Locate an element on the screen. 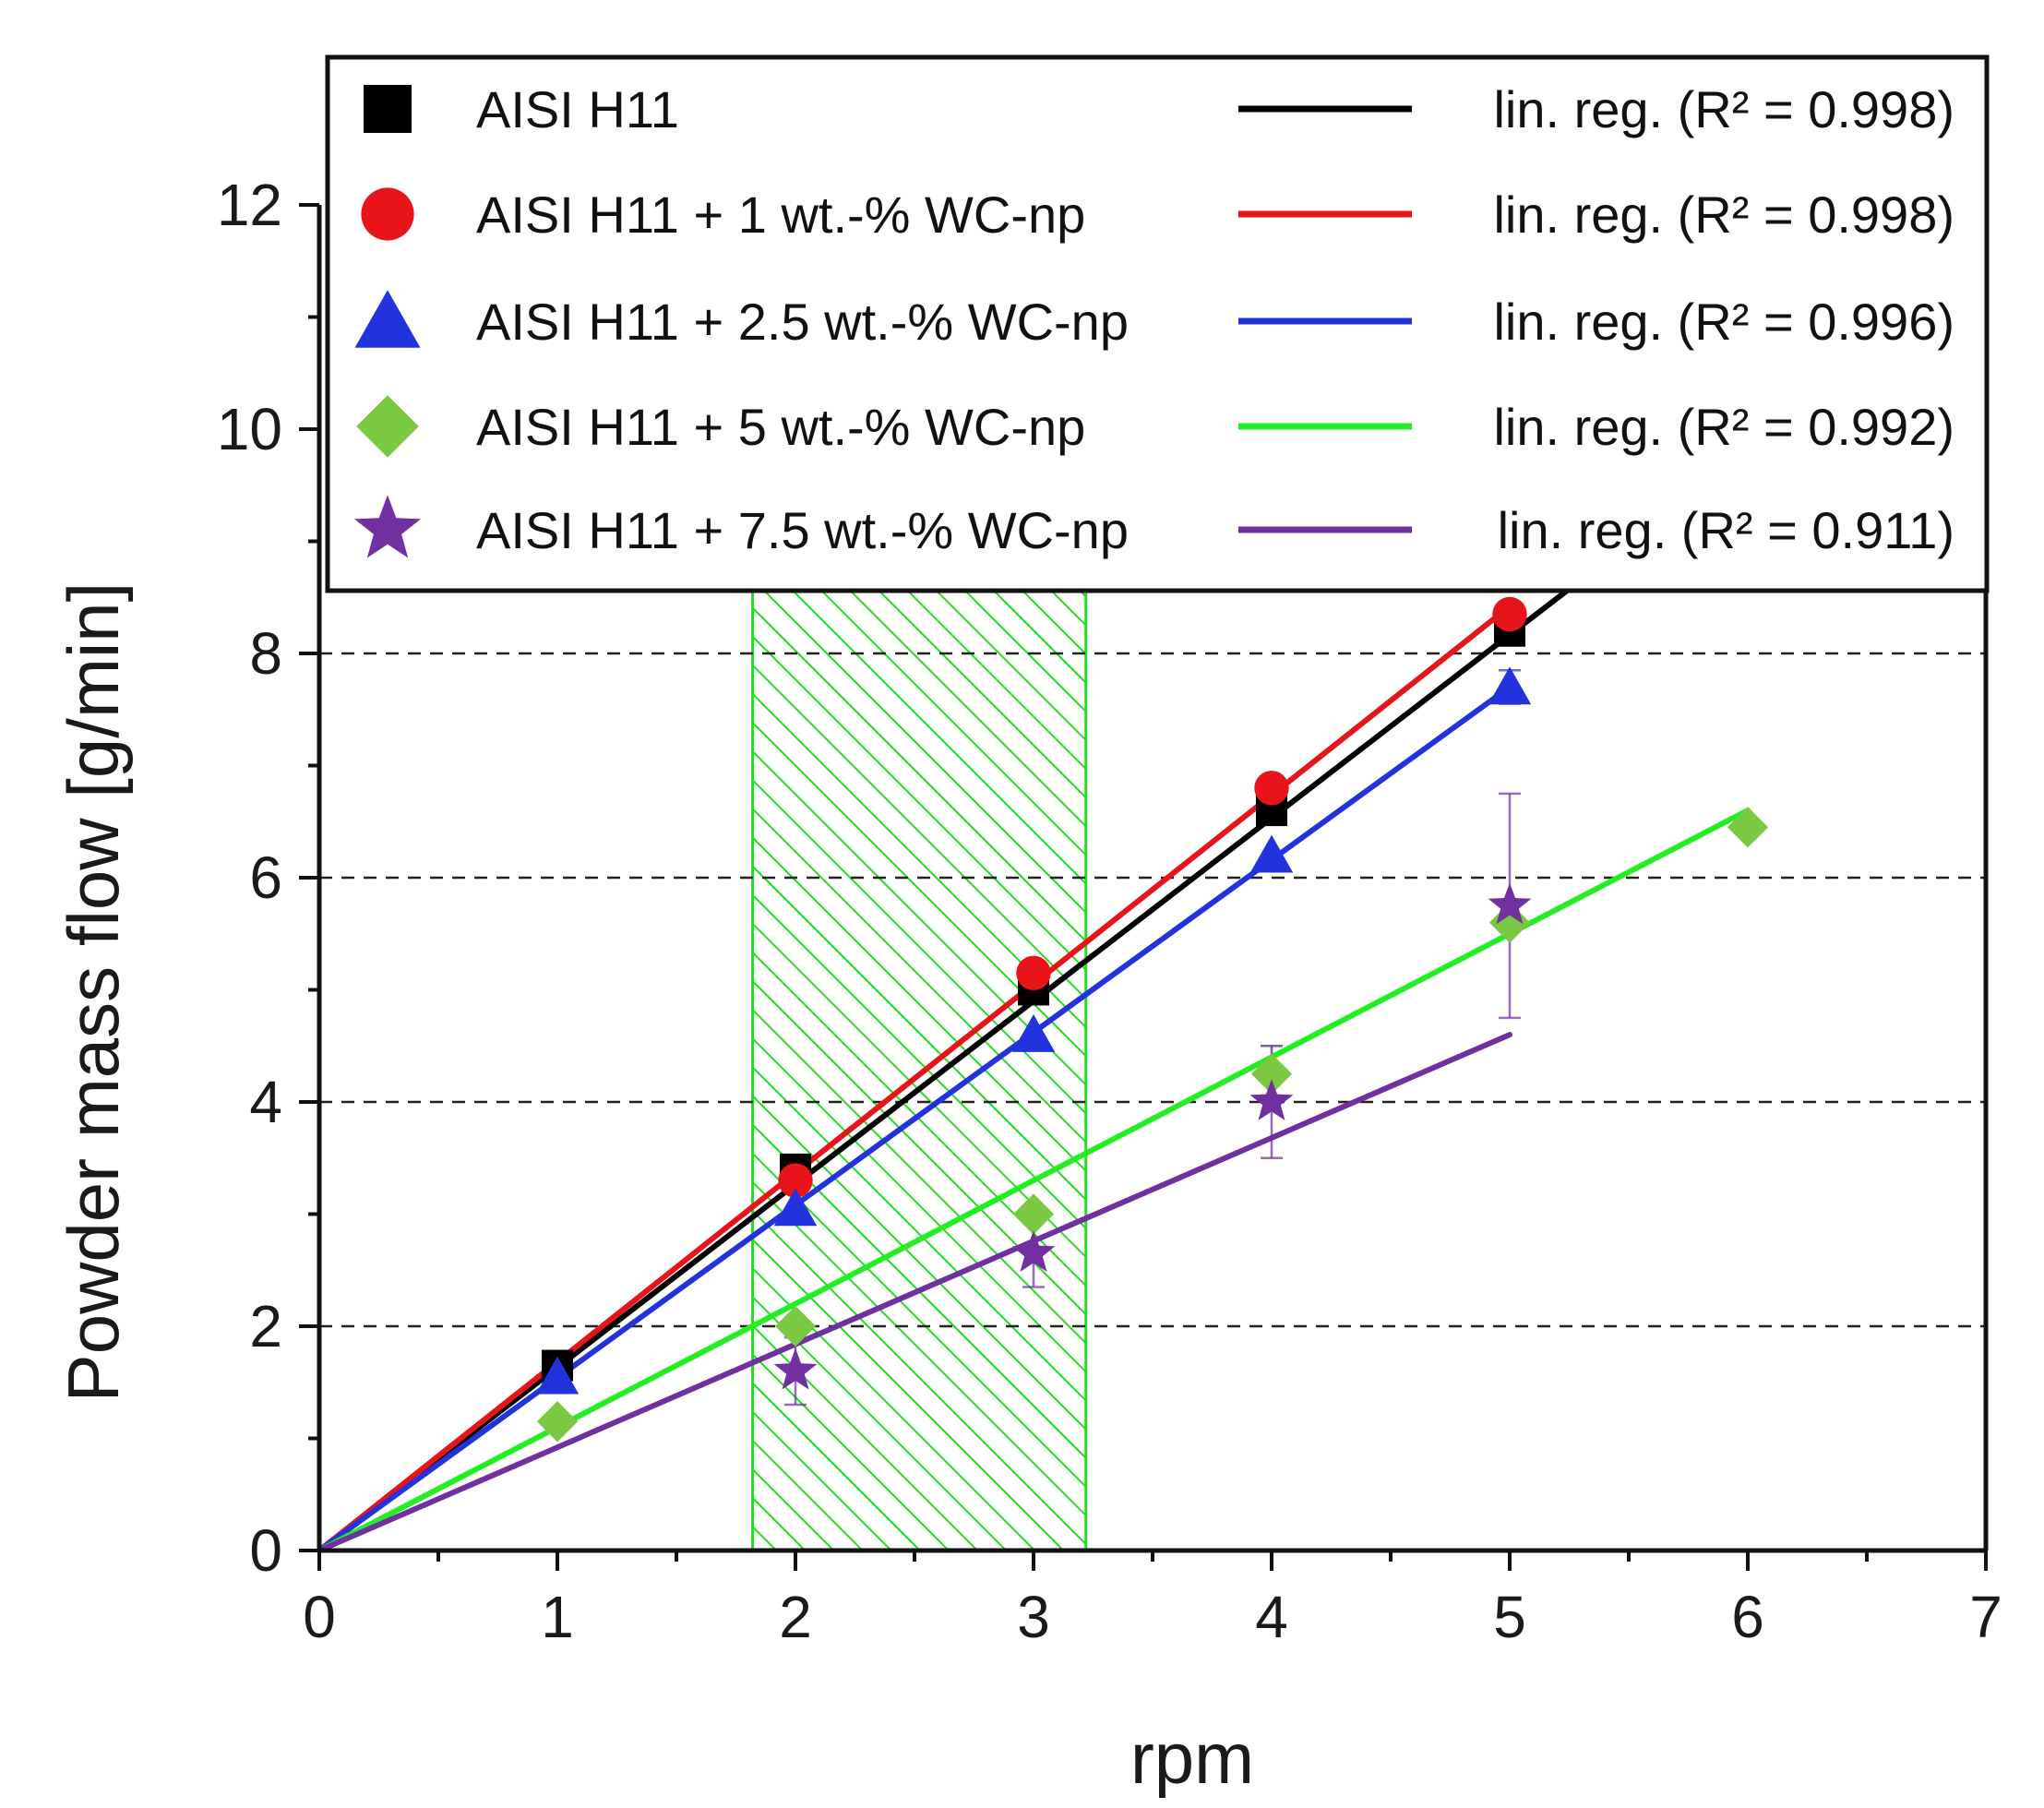 Image resolution: width=2044 pixels, height=1808 pixels. legend-series-label: AISI H11 + 7.5 wt.-% WC-np is located at coordinates (802, 530).